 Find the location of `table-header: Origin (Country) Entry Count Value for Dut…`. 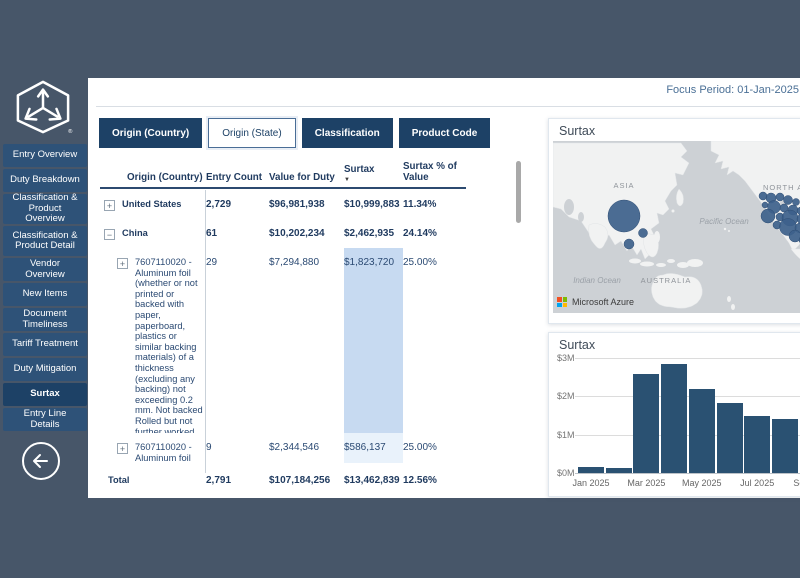

table-header: Origin (Country) Entry Count Value for Dut… is located at coordinates (283, 173).